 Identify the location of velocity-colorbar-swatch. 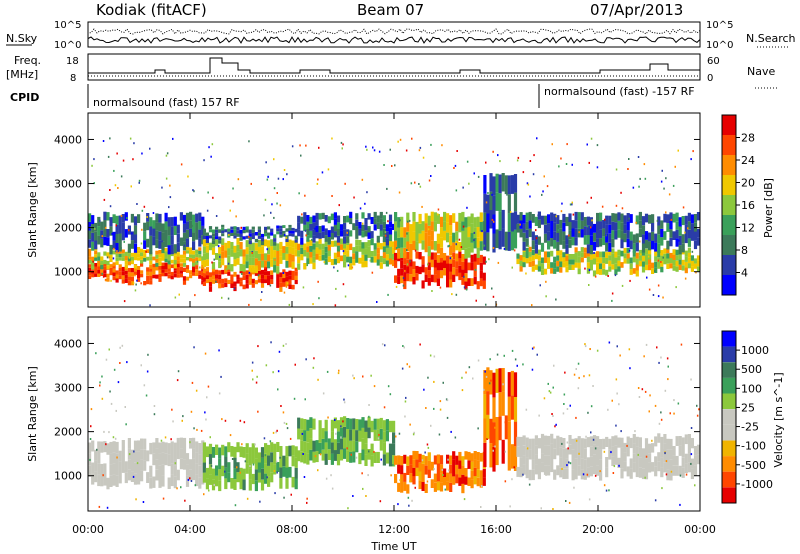
(729, 385).